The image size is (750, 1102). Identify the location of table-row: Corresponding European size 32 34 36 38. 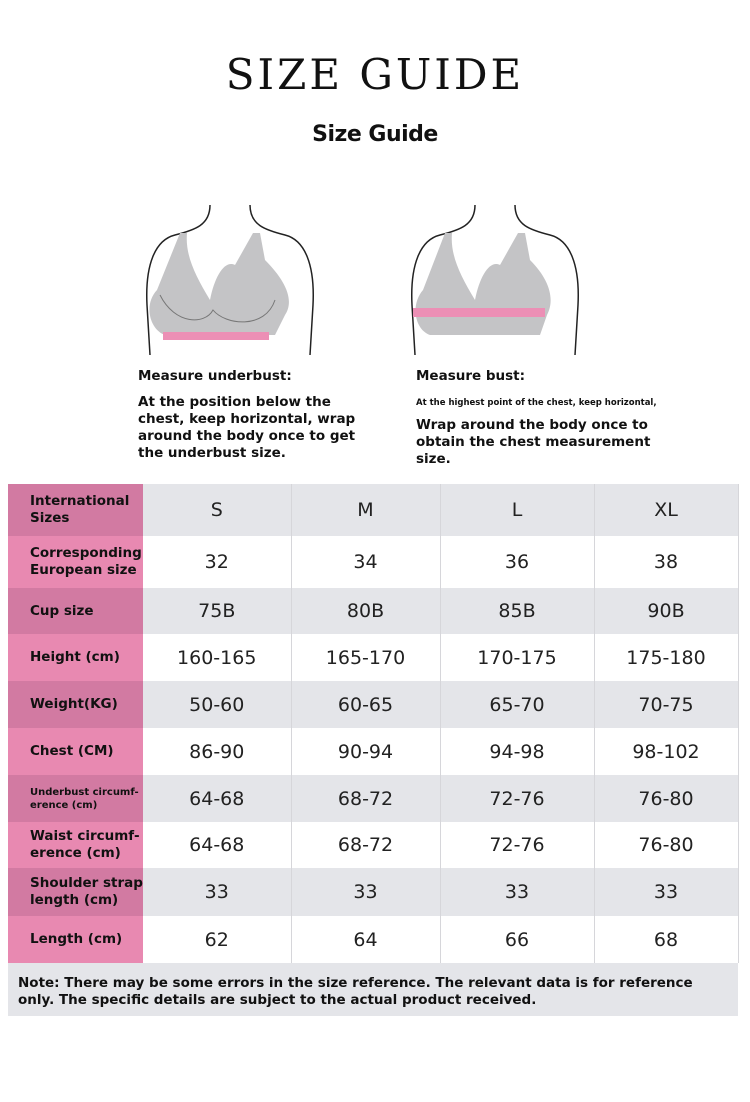
(373, 562).